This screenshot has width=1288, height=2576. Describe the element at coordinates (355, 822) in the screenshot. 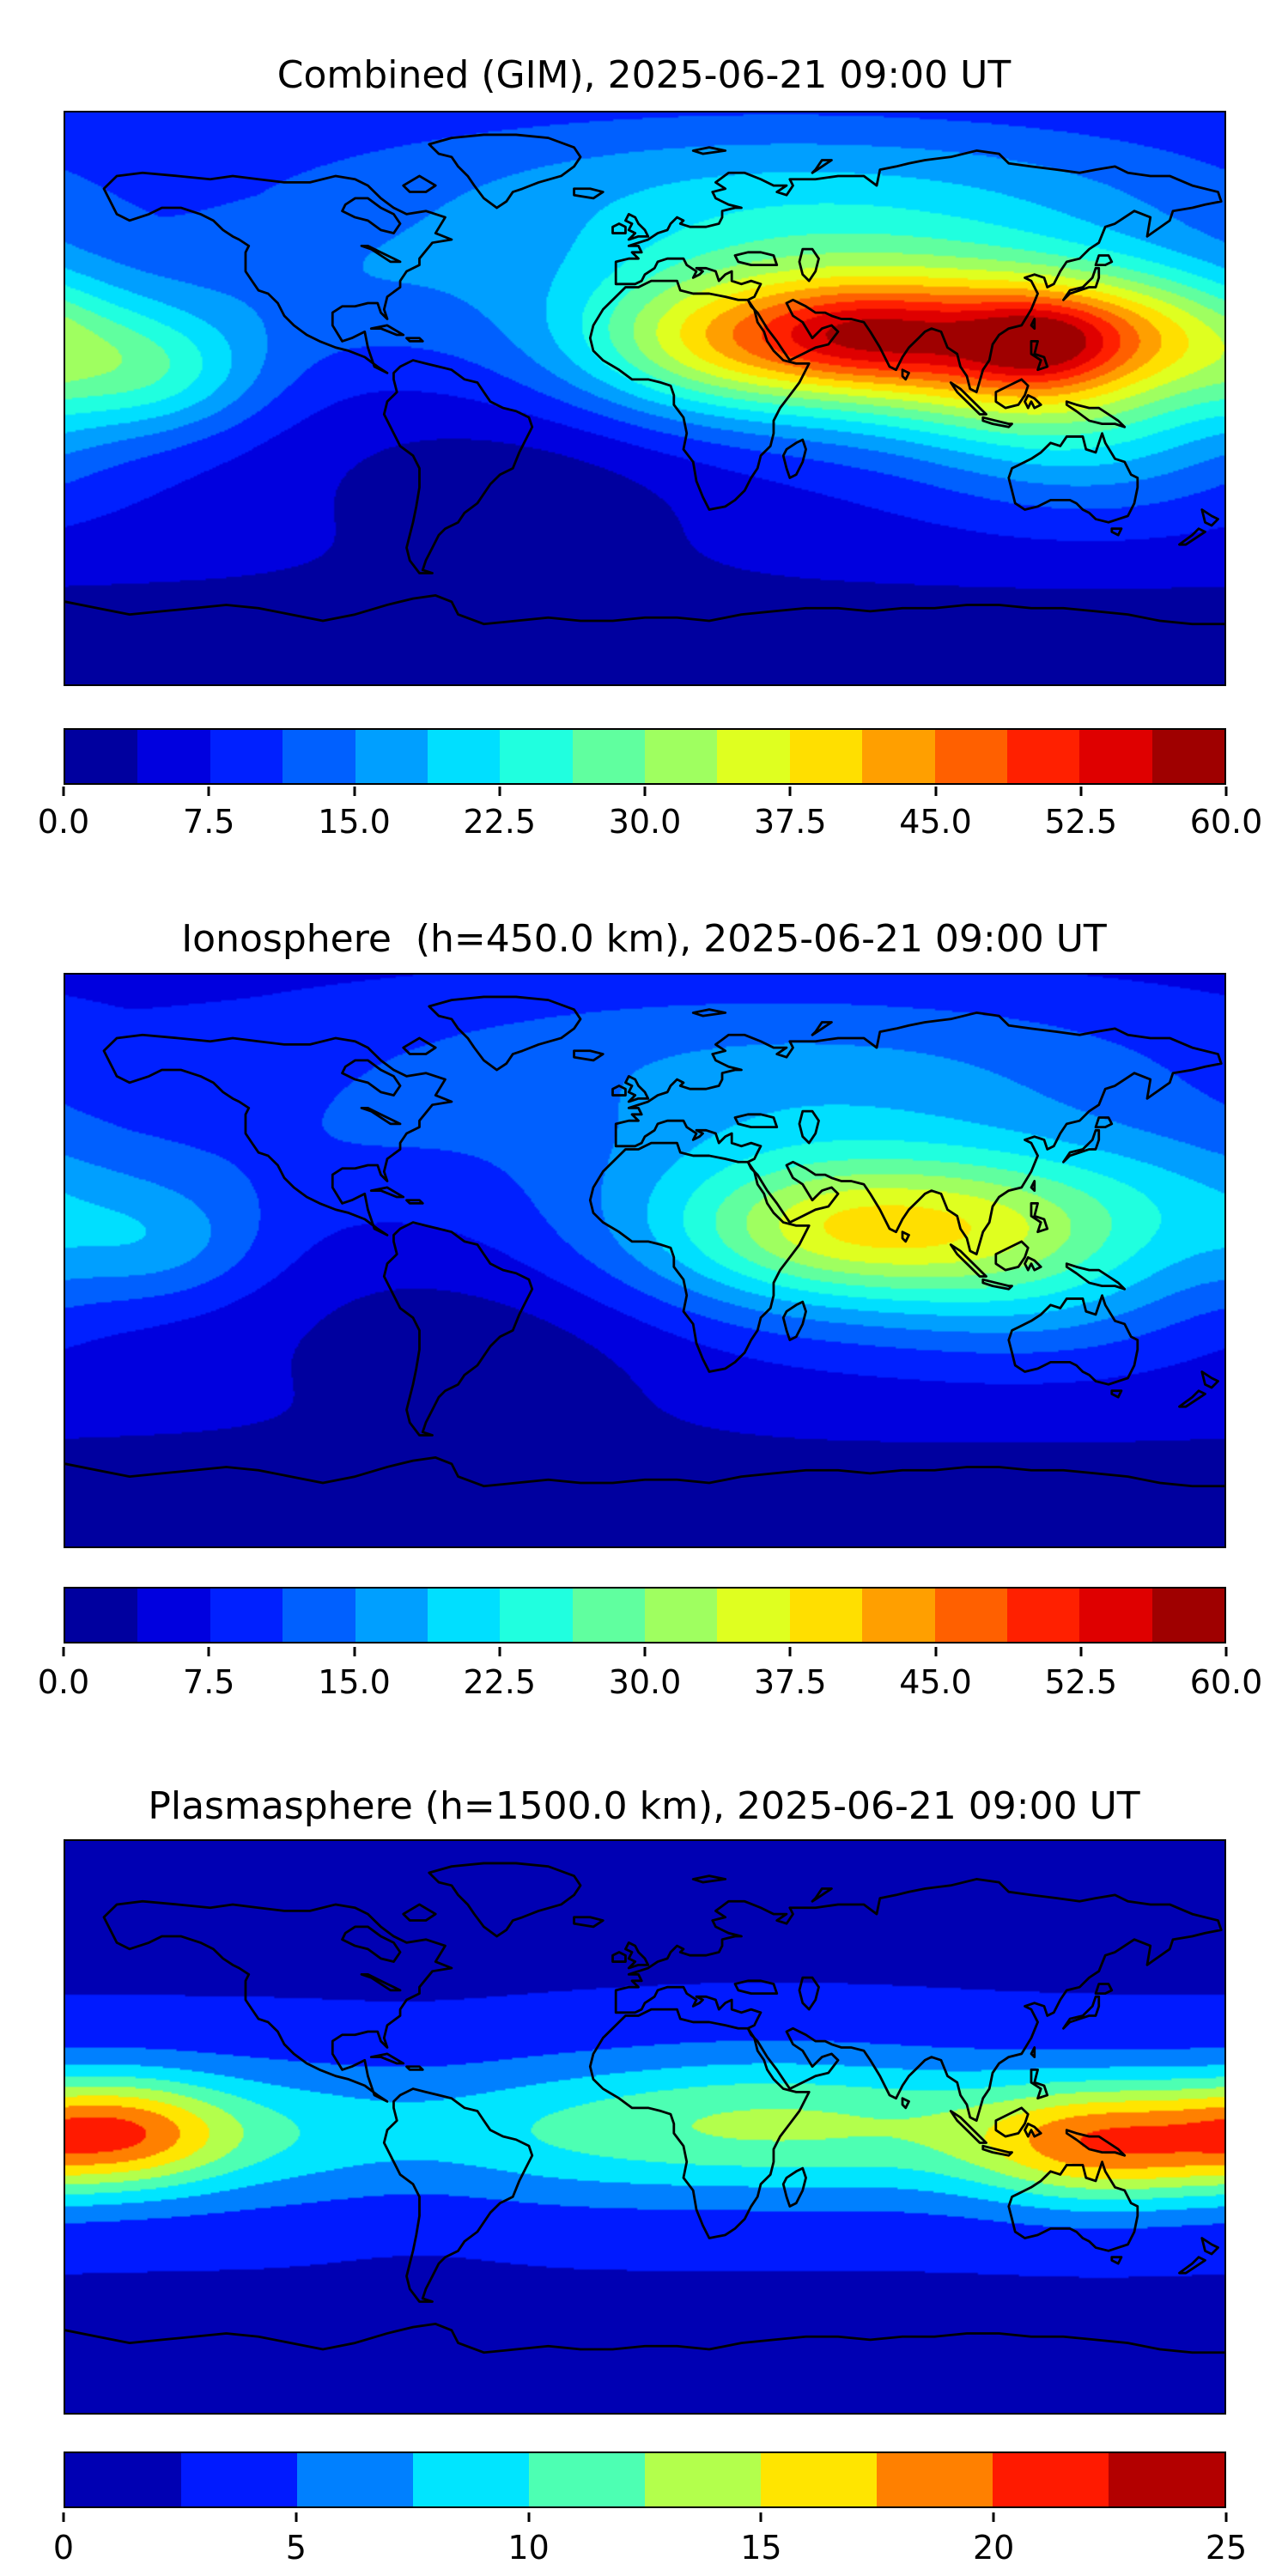

I see `colorbar-tick-label: 15.0` at that location.